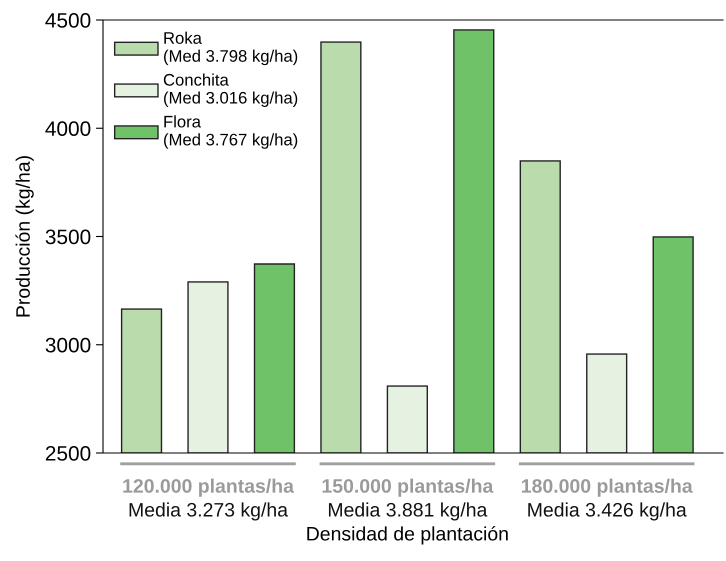 This screenshot has width=726, height=561. Describe the element at coordinates (208, 499) in the screenshot. I see `x-tick-label: 120.000 plantas/ha Media 3.273 kg/ha` at that location.